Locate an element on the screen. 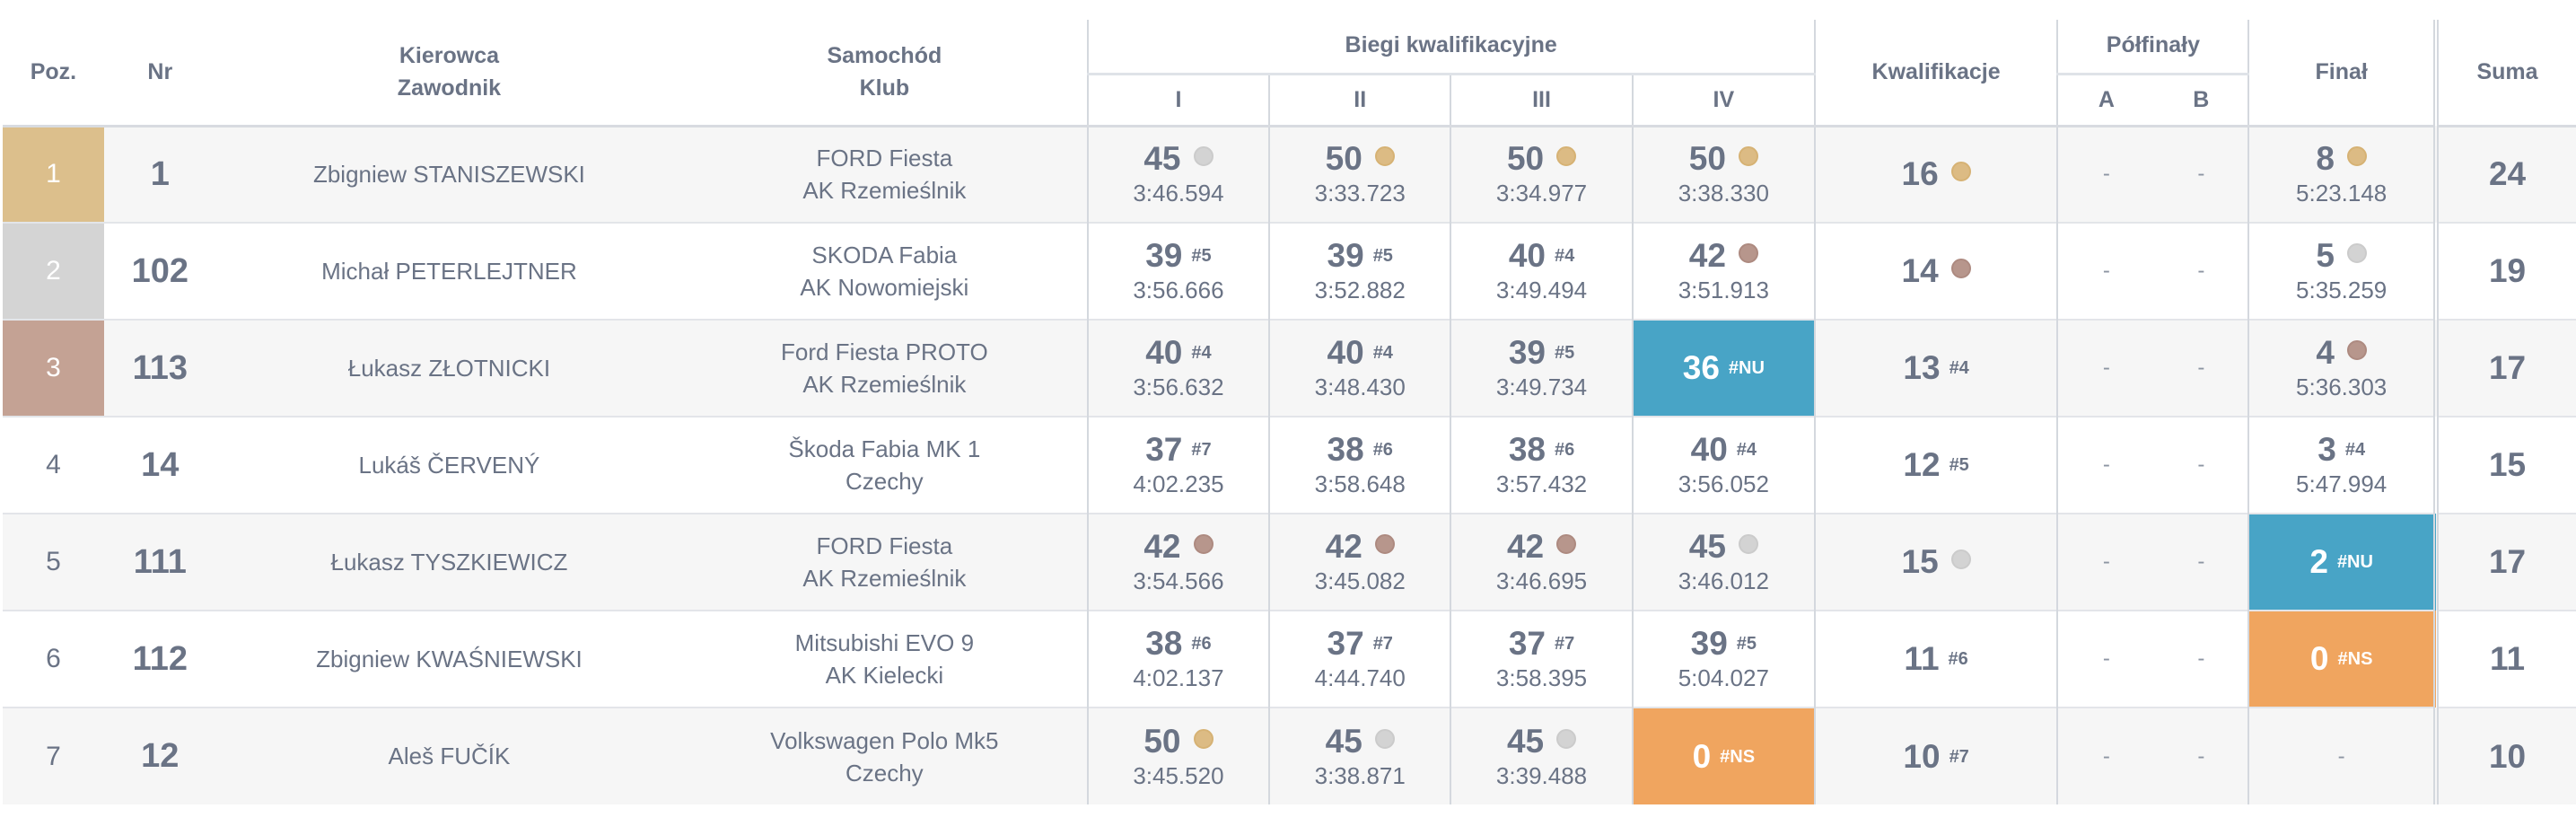 The image size is (2576, 835). final-cell: 5 5:35.259 is located at coordinates (2342, 271).